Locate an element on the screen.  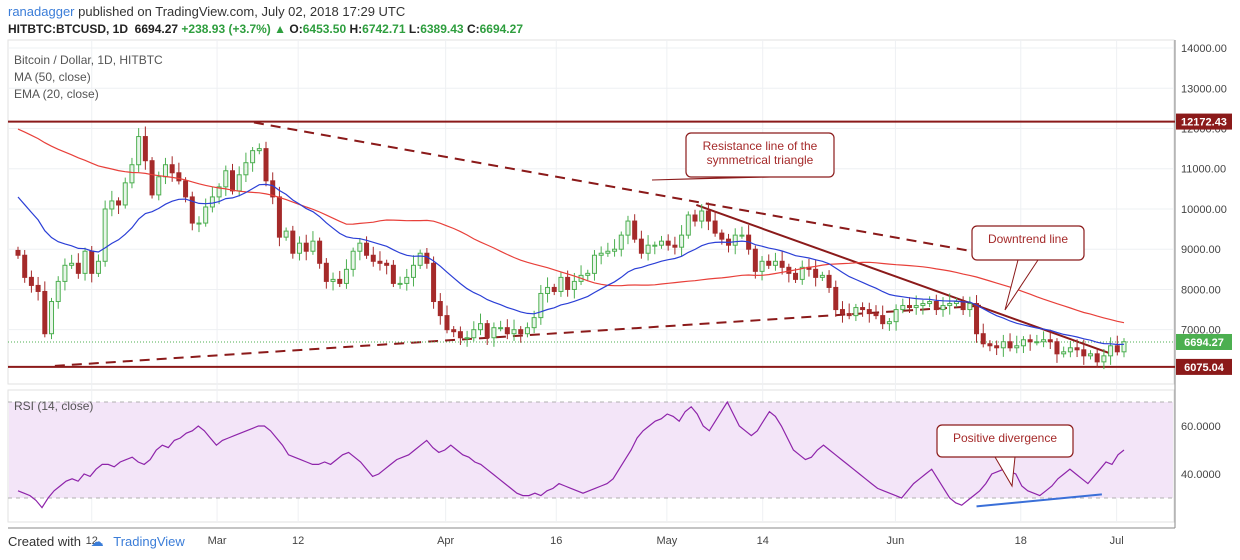
divergence-annotation-text: Positive divergence is located at coordinates (1005, 438).